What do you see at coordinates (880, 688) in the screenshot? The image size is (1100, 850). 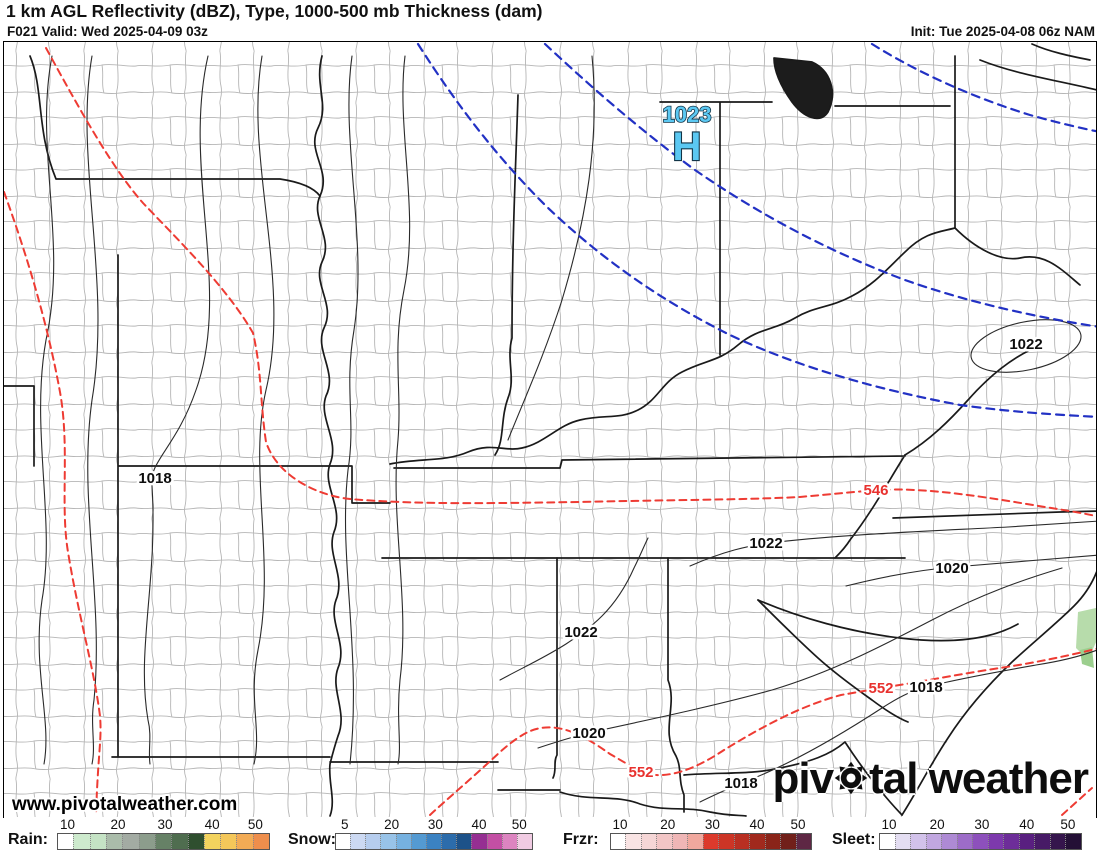 I see `thickness-contour-label: 552` at bounding box center [880, 688].